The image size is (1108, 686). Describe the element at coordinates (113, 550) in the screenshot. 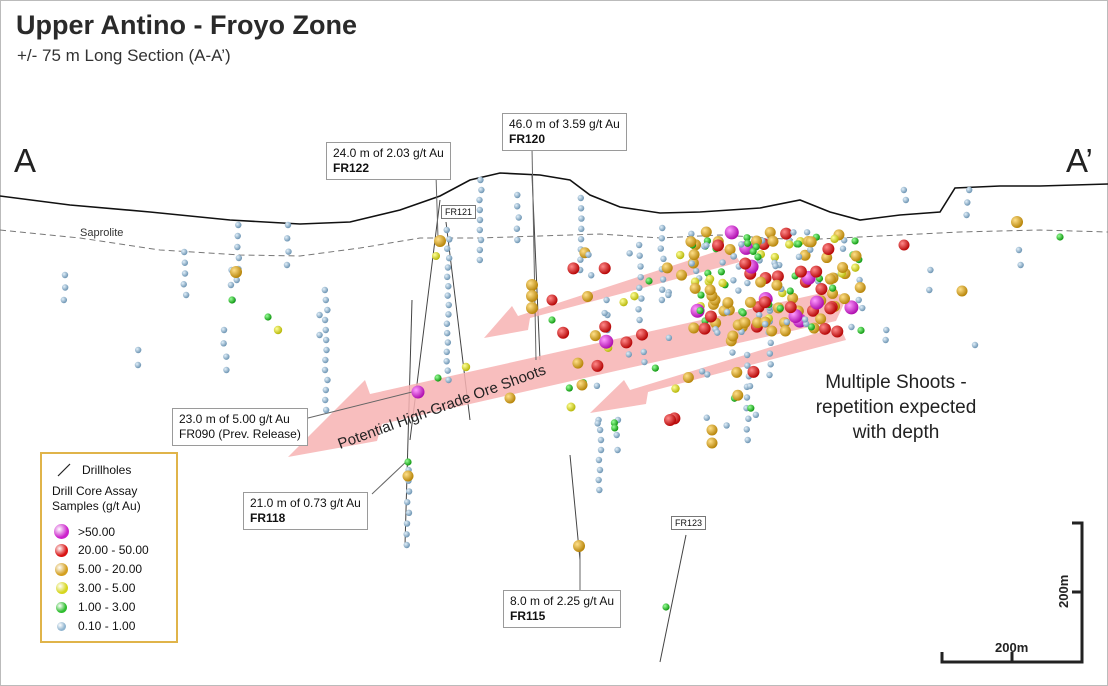

I see `legend-class-label: 20.00 - 50.00` at that location.